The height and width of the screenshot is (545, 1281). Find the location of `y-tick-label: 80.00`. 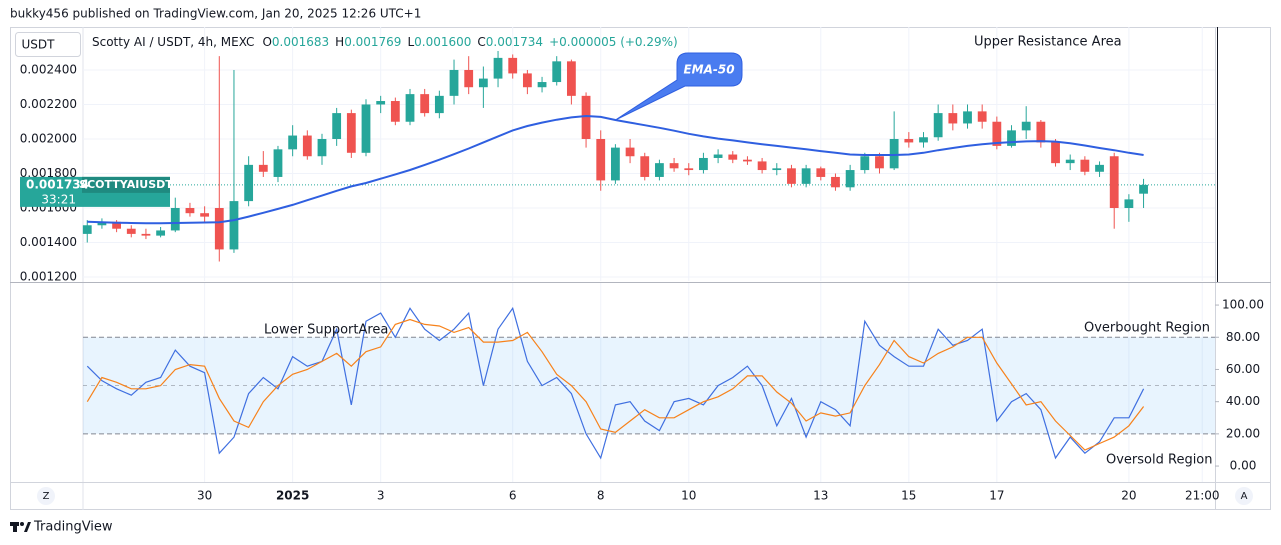

y-tick-label: 80.00 is located at coordinates (1243, 337).